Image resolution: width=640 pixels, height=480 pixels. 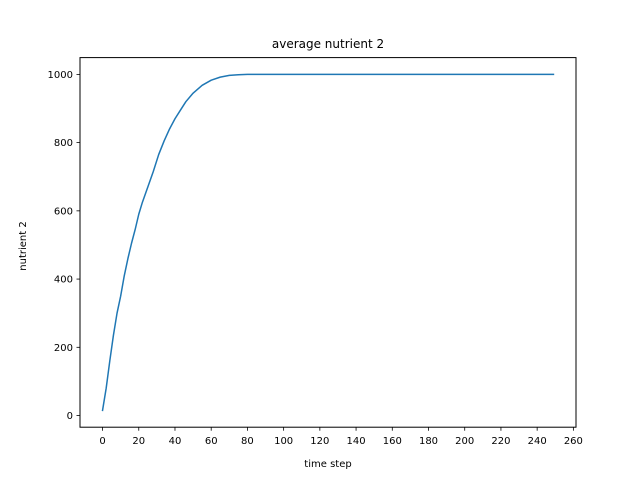 What do you see at coordinates (319, 441) in the screenshot?
I see `x-tick-label: 120` at bounding box center [319, 441].